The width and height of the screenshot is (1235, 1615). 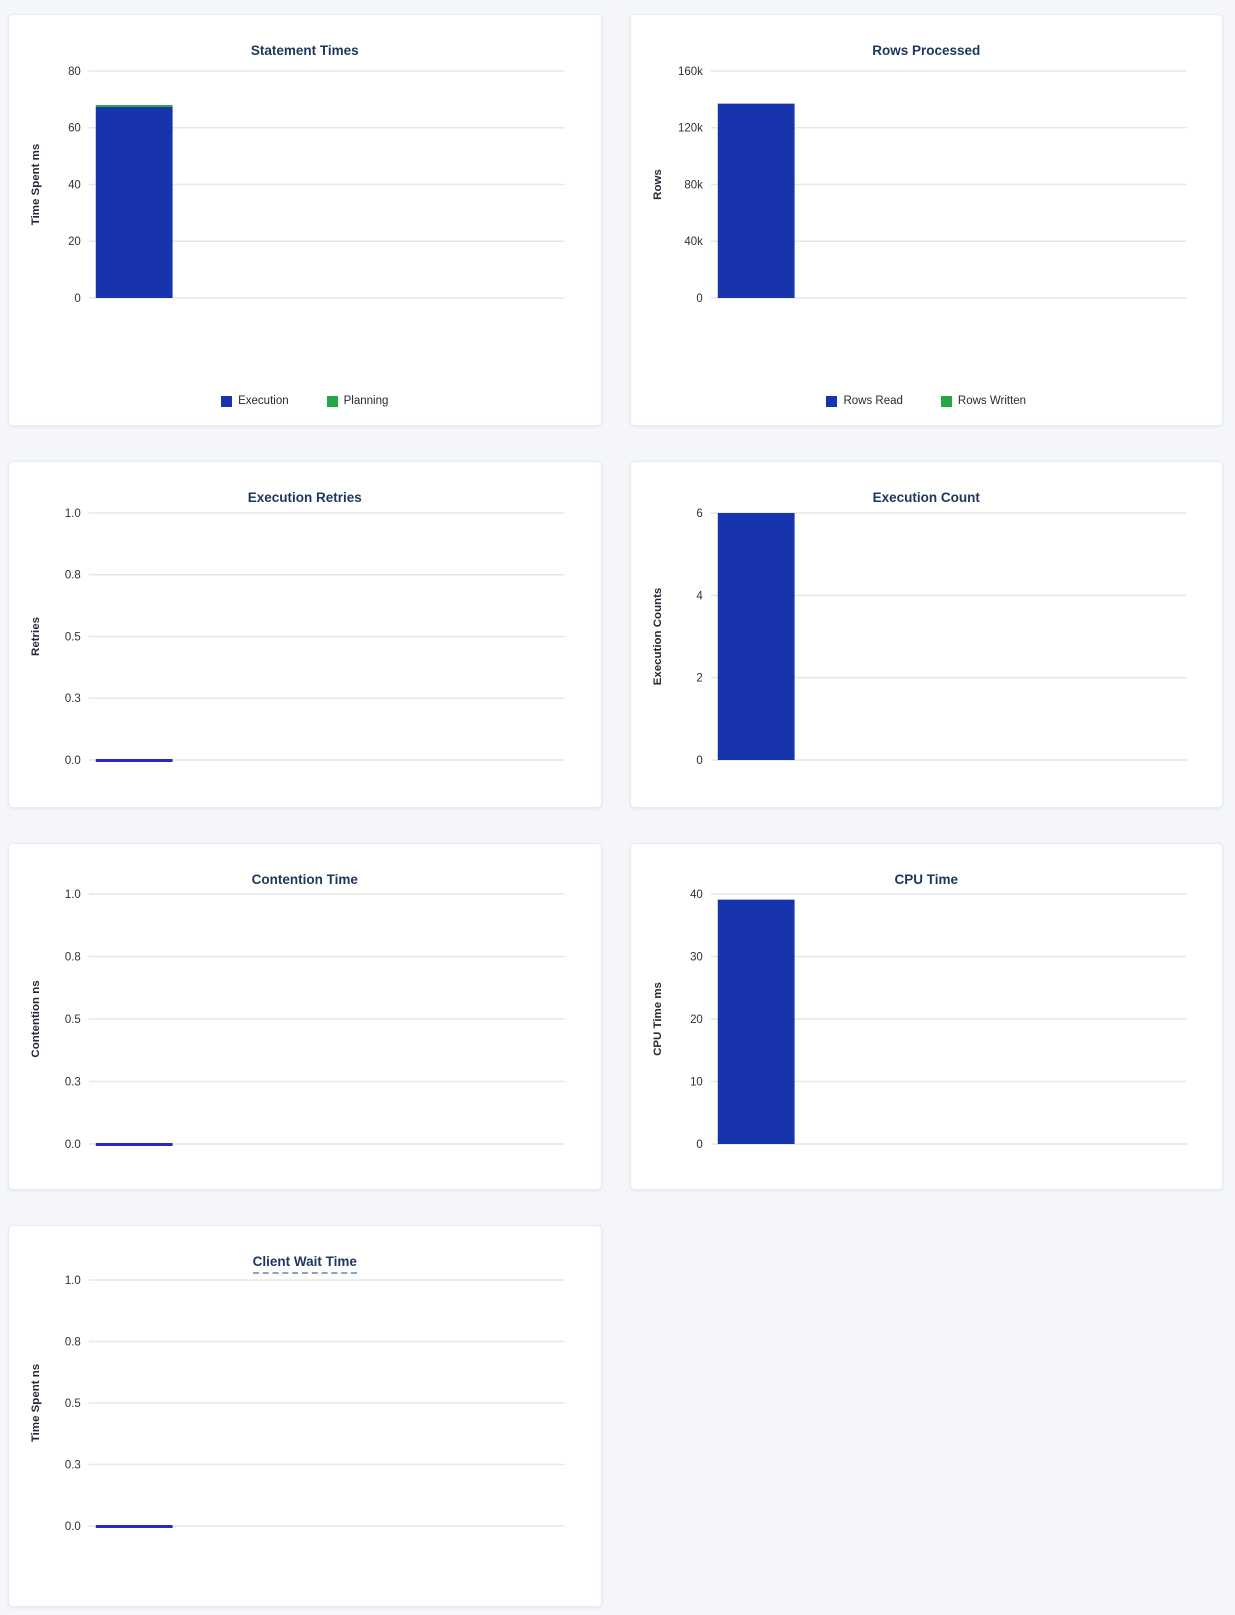 I want to click on chart-title-contention-time: Contention Time, so click(x=304, y=879).